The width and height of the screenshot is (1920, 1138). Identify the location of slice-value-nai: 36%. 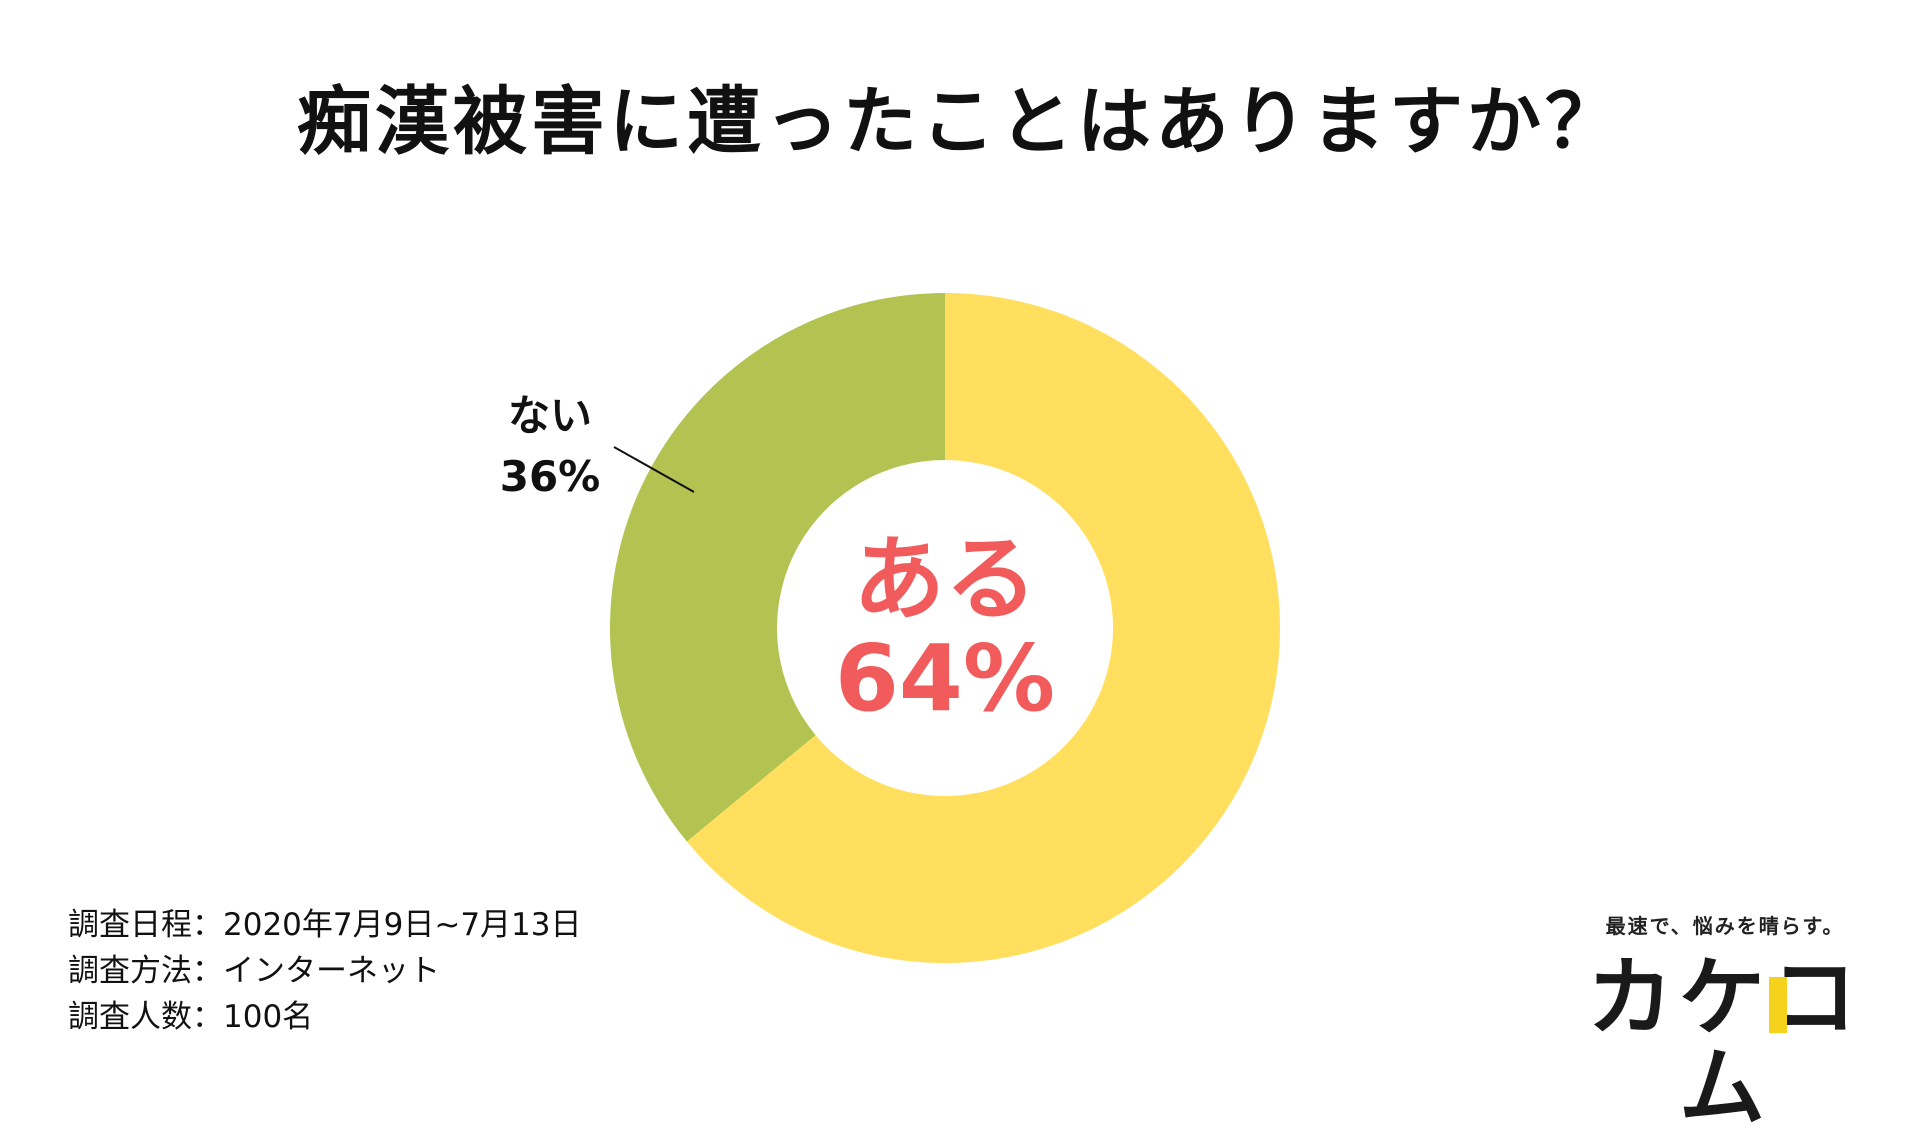
(550, 476).